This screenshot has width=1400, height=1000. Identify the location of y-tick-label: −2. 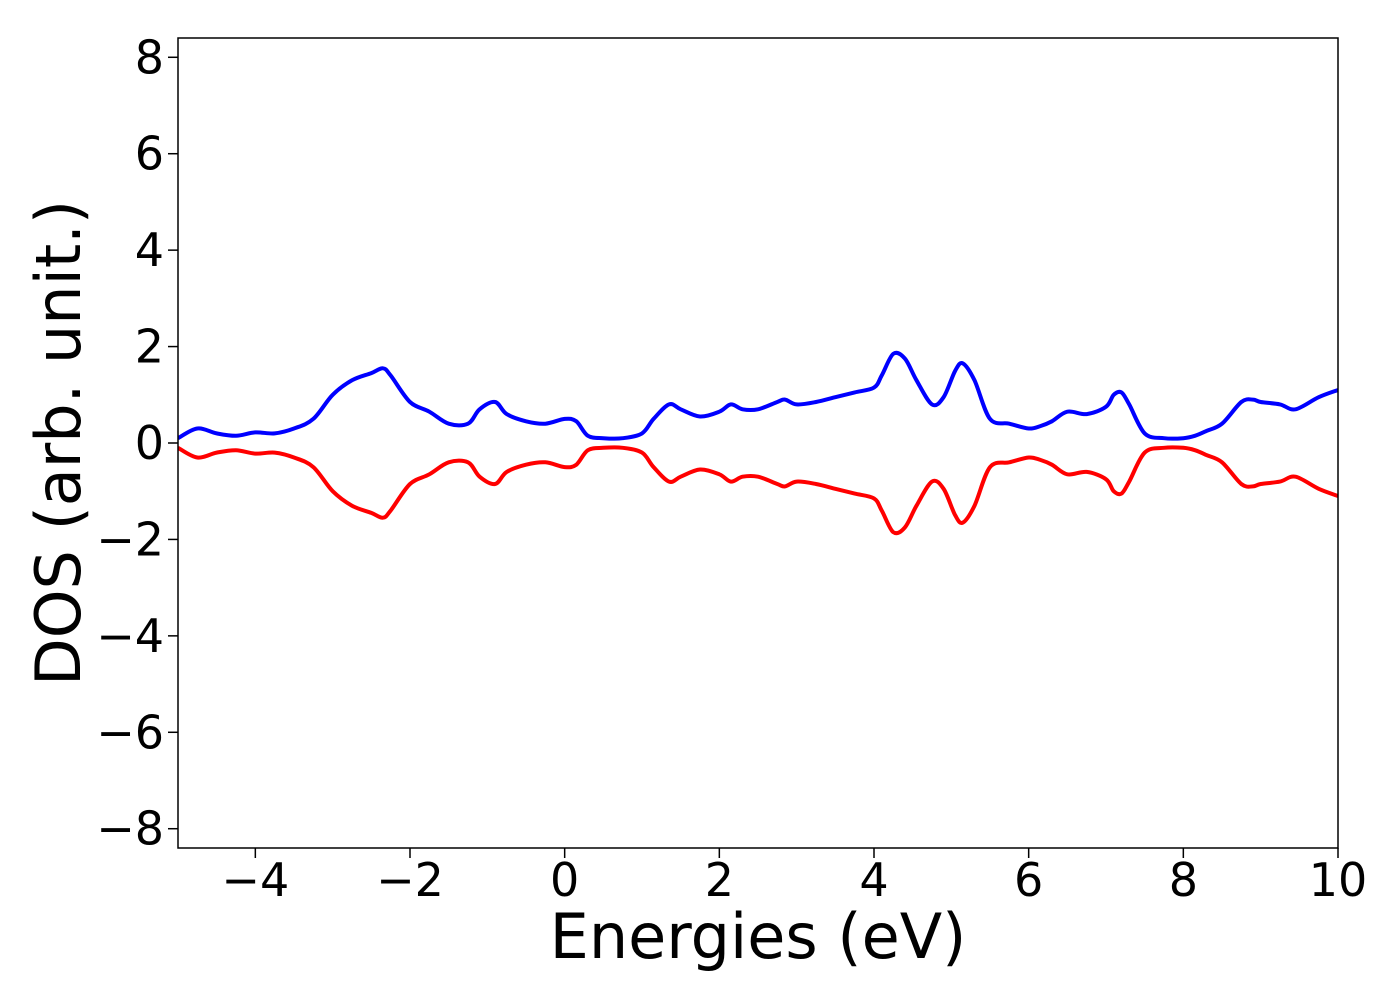
(130, 539).